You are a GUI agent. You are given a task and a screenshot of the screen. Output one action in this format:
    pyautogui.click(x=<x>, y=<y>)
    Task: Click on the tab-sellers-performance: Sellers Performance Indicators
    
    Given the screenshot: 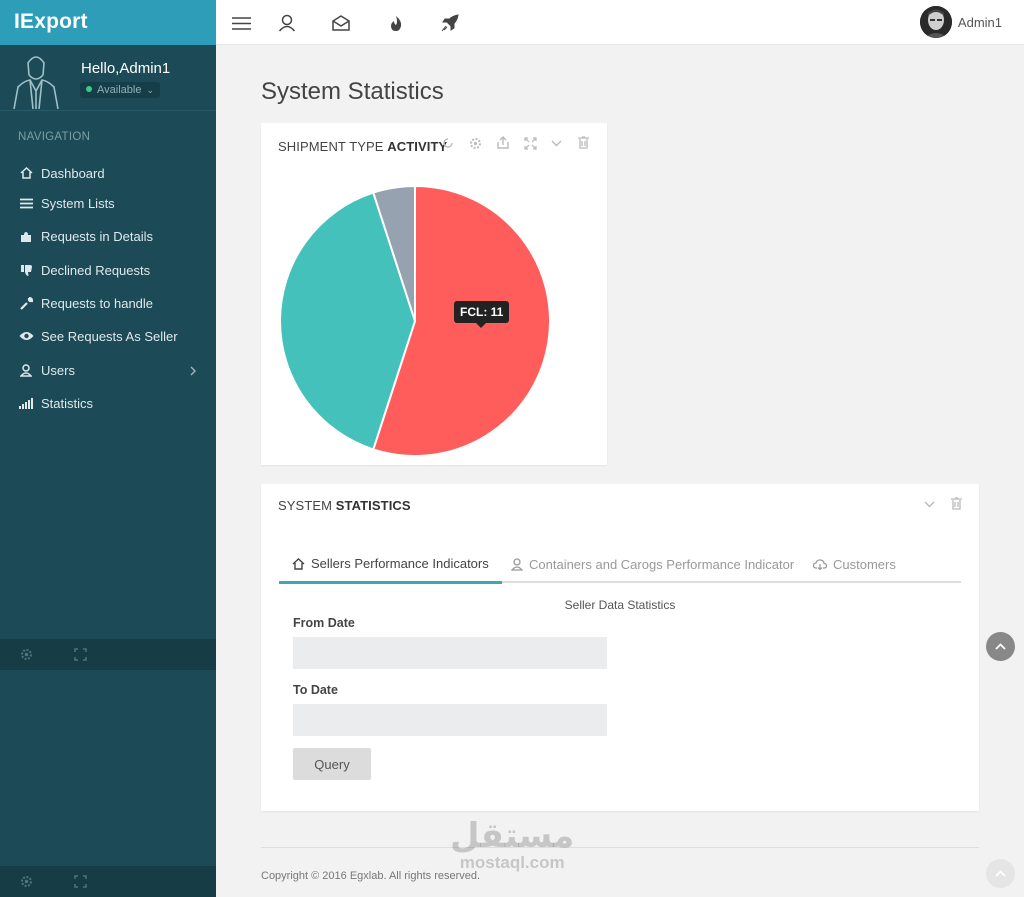 What is the action you would take?
    pyautogui.click(x=390, y=565)
    